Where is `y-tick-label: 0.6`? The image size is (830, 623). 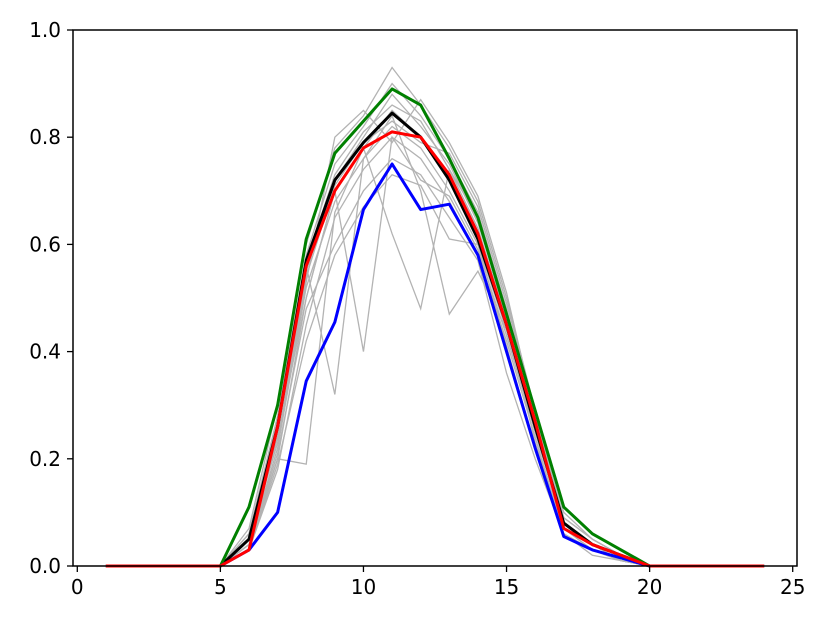 y-tick-label: 0.6 is located at coordinates (45, 244).